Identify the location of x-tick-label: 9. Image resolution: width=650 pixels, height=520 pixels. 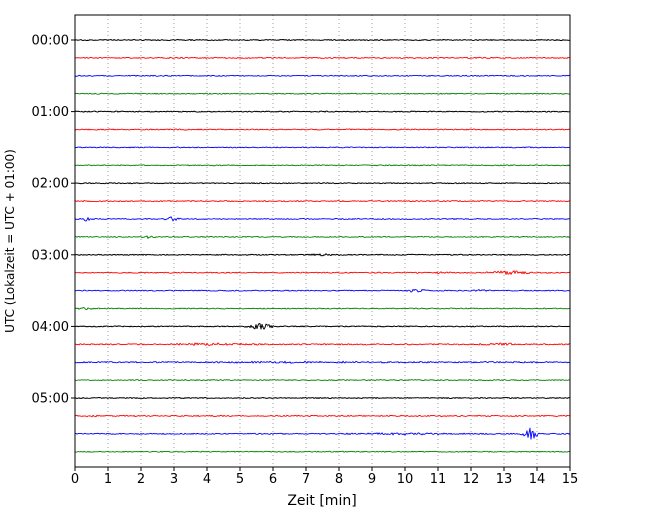
(372, 479).